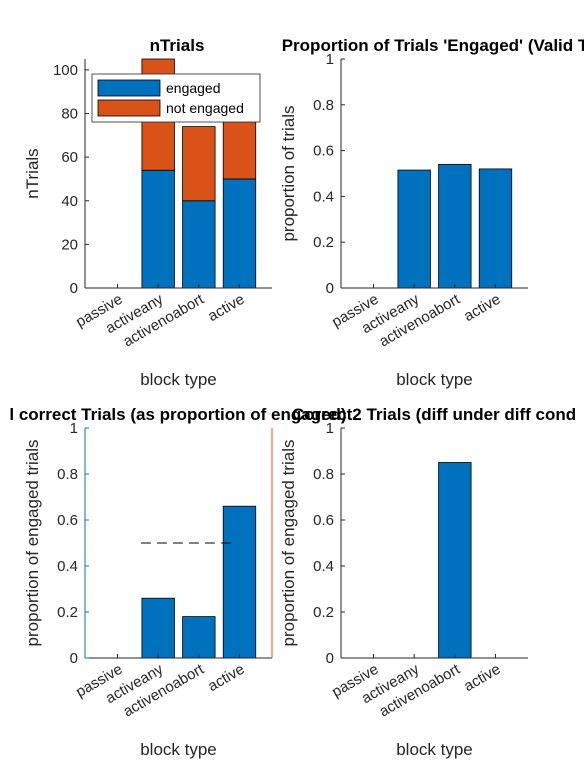 The width and height of the screenshot is (584, 780). Describe the element at coordinates (69, 244) in the screenshot. I see `y-tick-label: 20` at that location.